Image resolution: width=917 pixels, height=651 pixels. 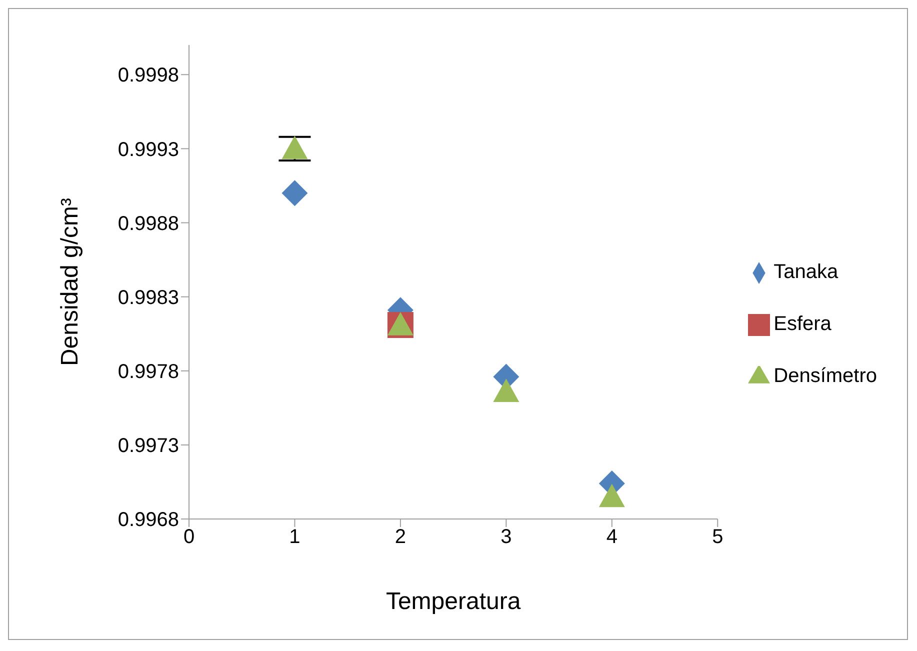 I want to click on x-tick-label: 0, so click(x=189, y=537).